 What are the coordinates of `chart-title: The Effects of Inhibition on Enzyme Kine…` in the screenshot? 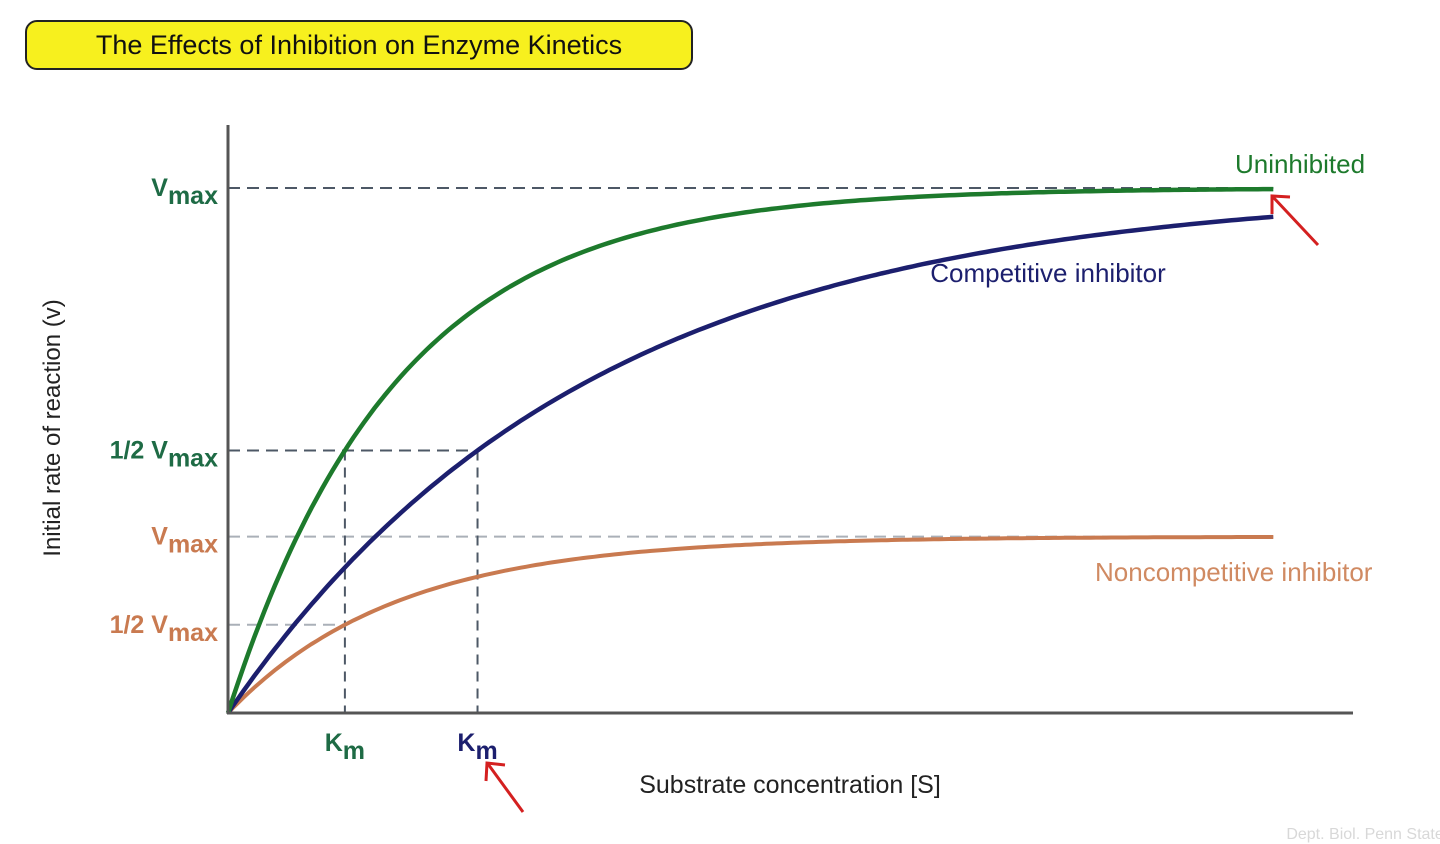 It's located at (359, 45).